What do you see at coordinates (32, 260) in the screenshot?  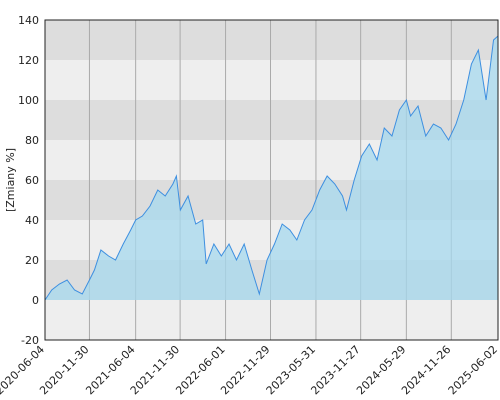 I see `y-tick-label: 20` at bounding box center [32, 260].